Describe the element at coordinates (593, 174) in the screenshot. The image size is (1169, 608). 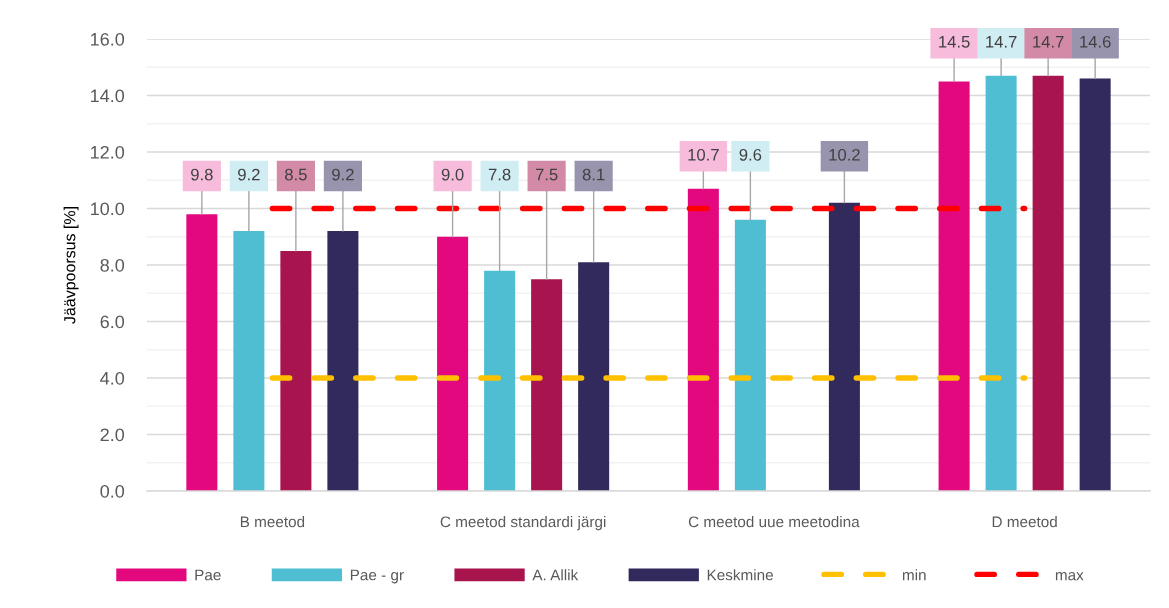
I see `data-label: 8.1` at that location.